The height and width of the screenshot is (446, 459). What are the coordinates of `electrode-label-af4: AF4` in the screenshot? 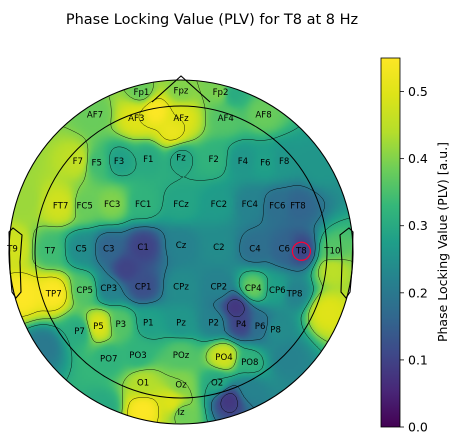 It's located at (226, 119).